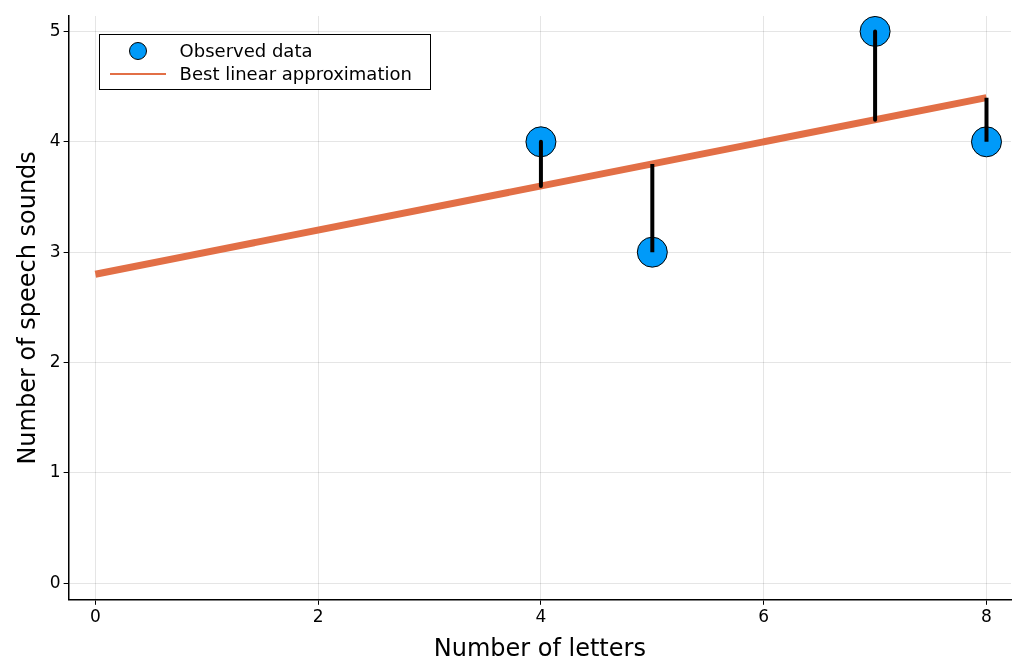 This screenshot has height=668, width=1027. Describe the element at coordinates (986, 616) in the screenshot. I see `x-tick-label: 8` at that location.